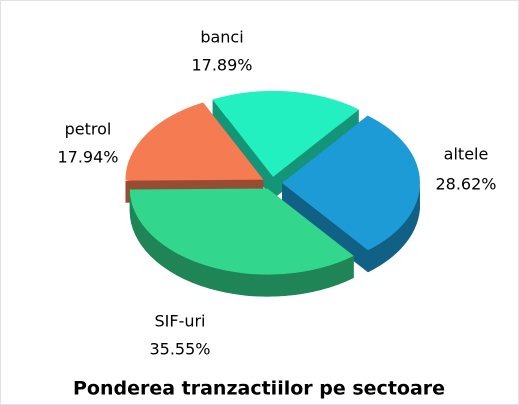 The height and width of the screenshot is (405, 519). I want to click on slice-wall, so click(325, 227).